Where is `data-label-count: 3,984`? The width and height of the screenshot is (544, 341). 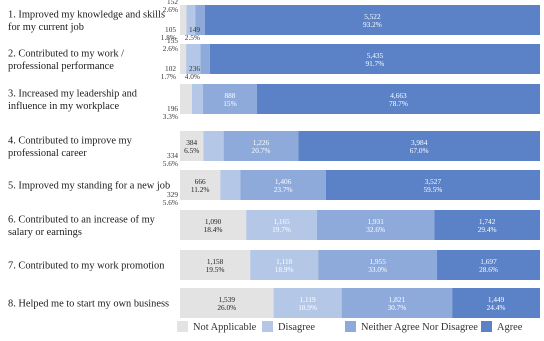
data-label-count: 3,984 is located at coordinates (419, 142).